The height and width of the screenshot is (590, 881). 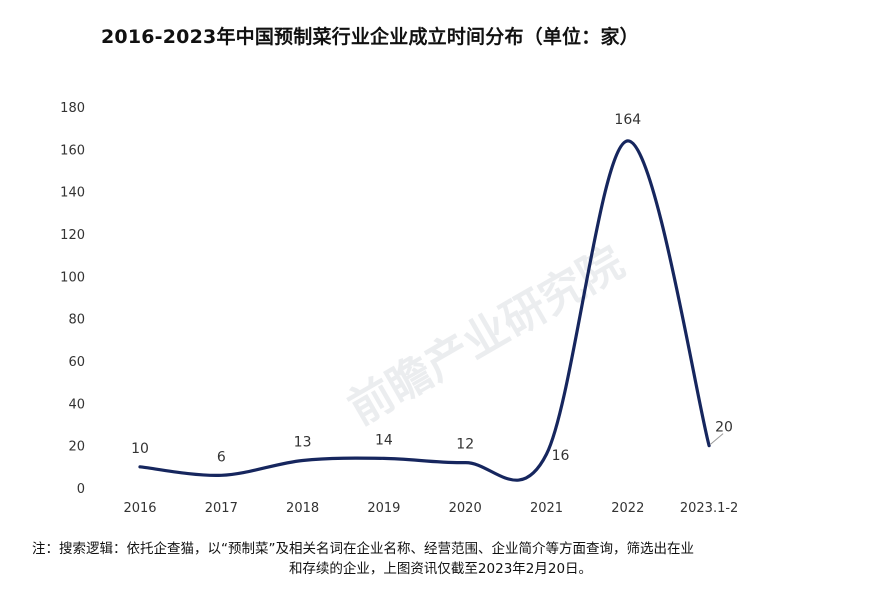 What do you see at coordinates (303, 442) in the screenshot?
I see `data-label: 13` at bounding box center [303, 442].